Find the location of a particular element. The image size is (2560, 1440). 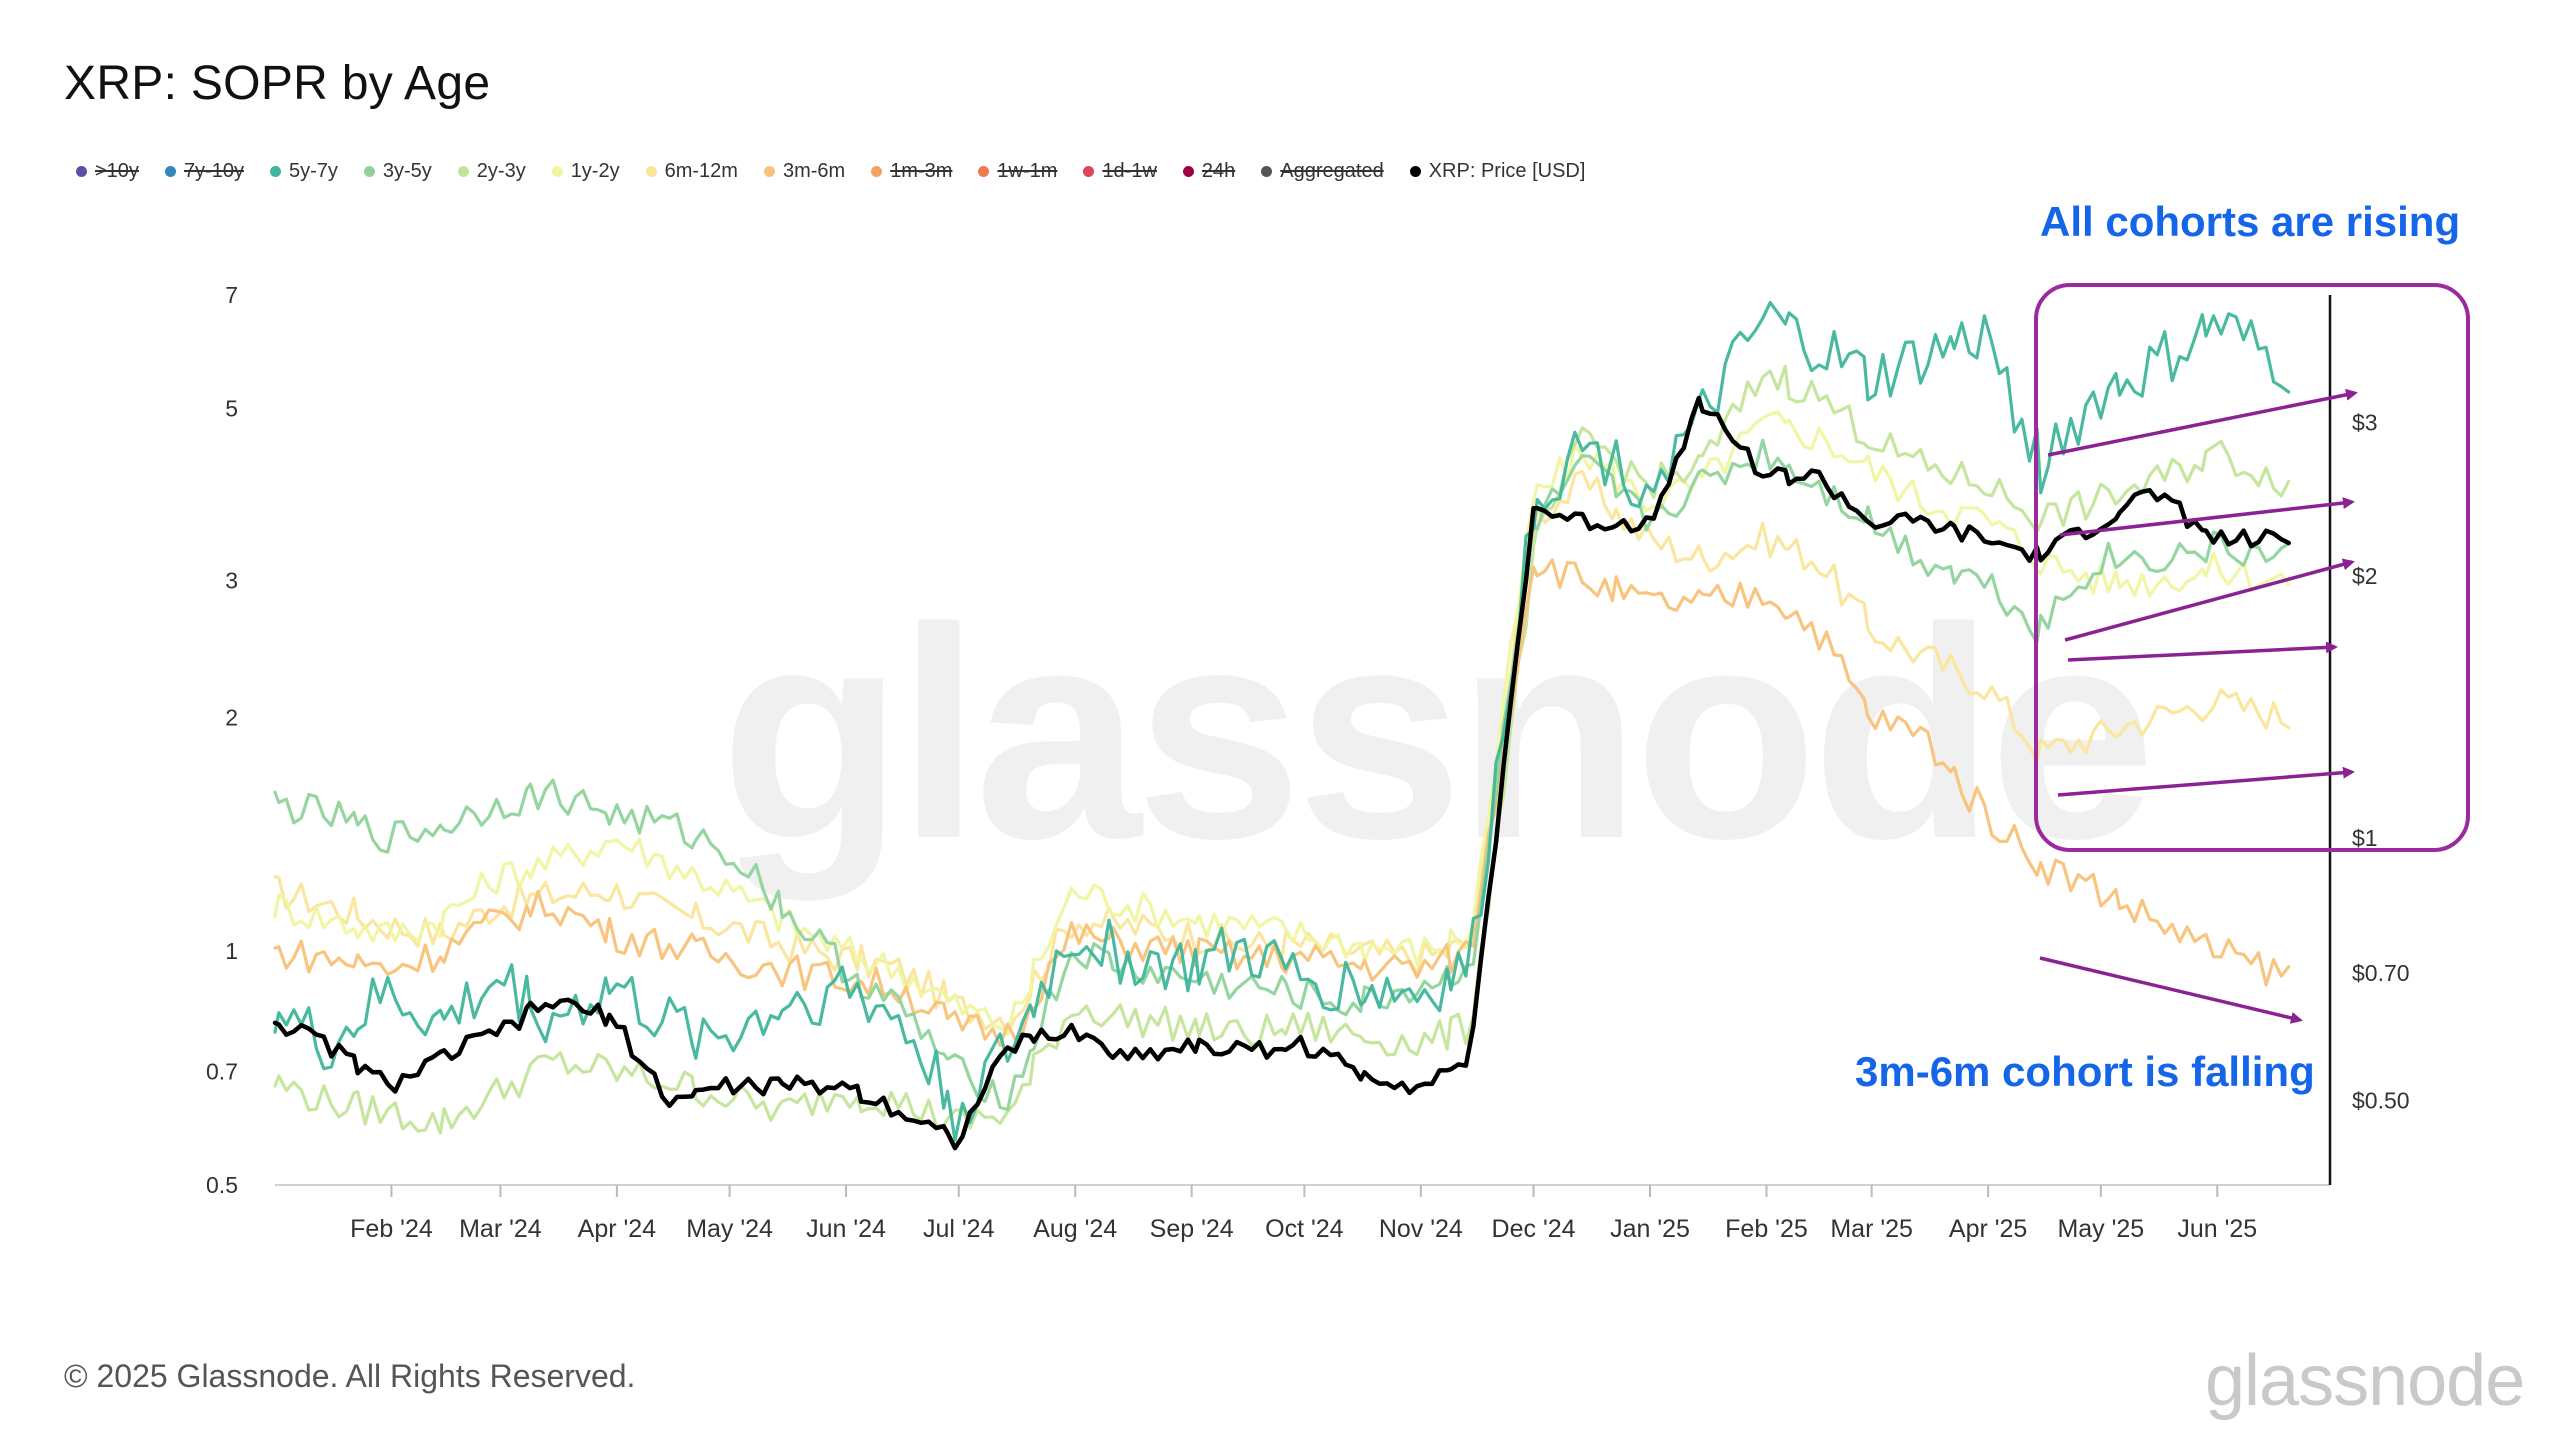

x-tick-label: Feb '25 is located at coordinates (1766, 1229).